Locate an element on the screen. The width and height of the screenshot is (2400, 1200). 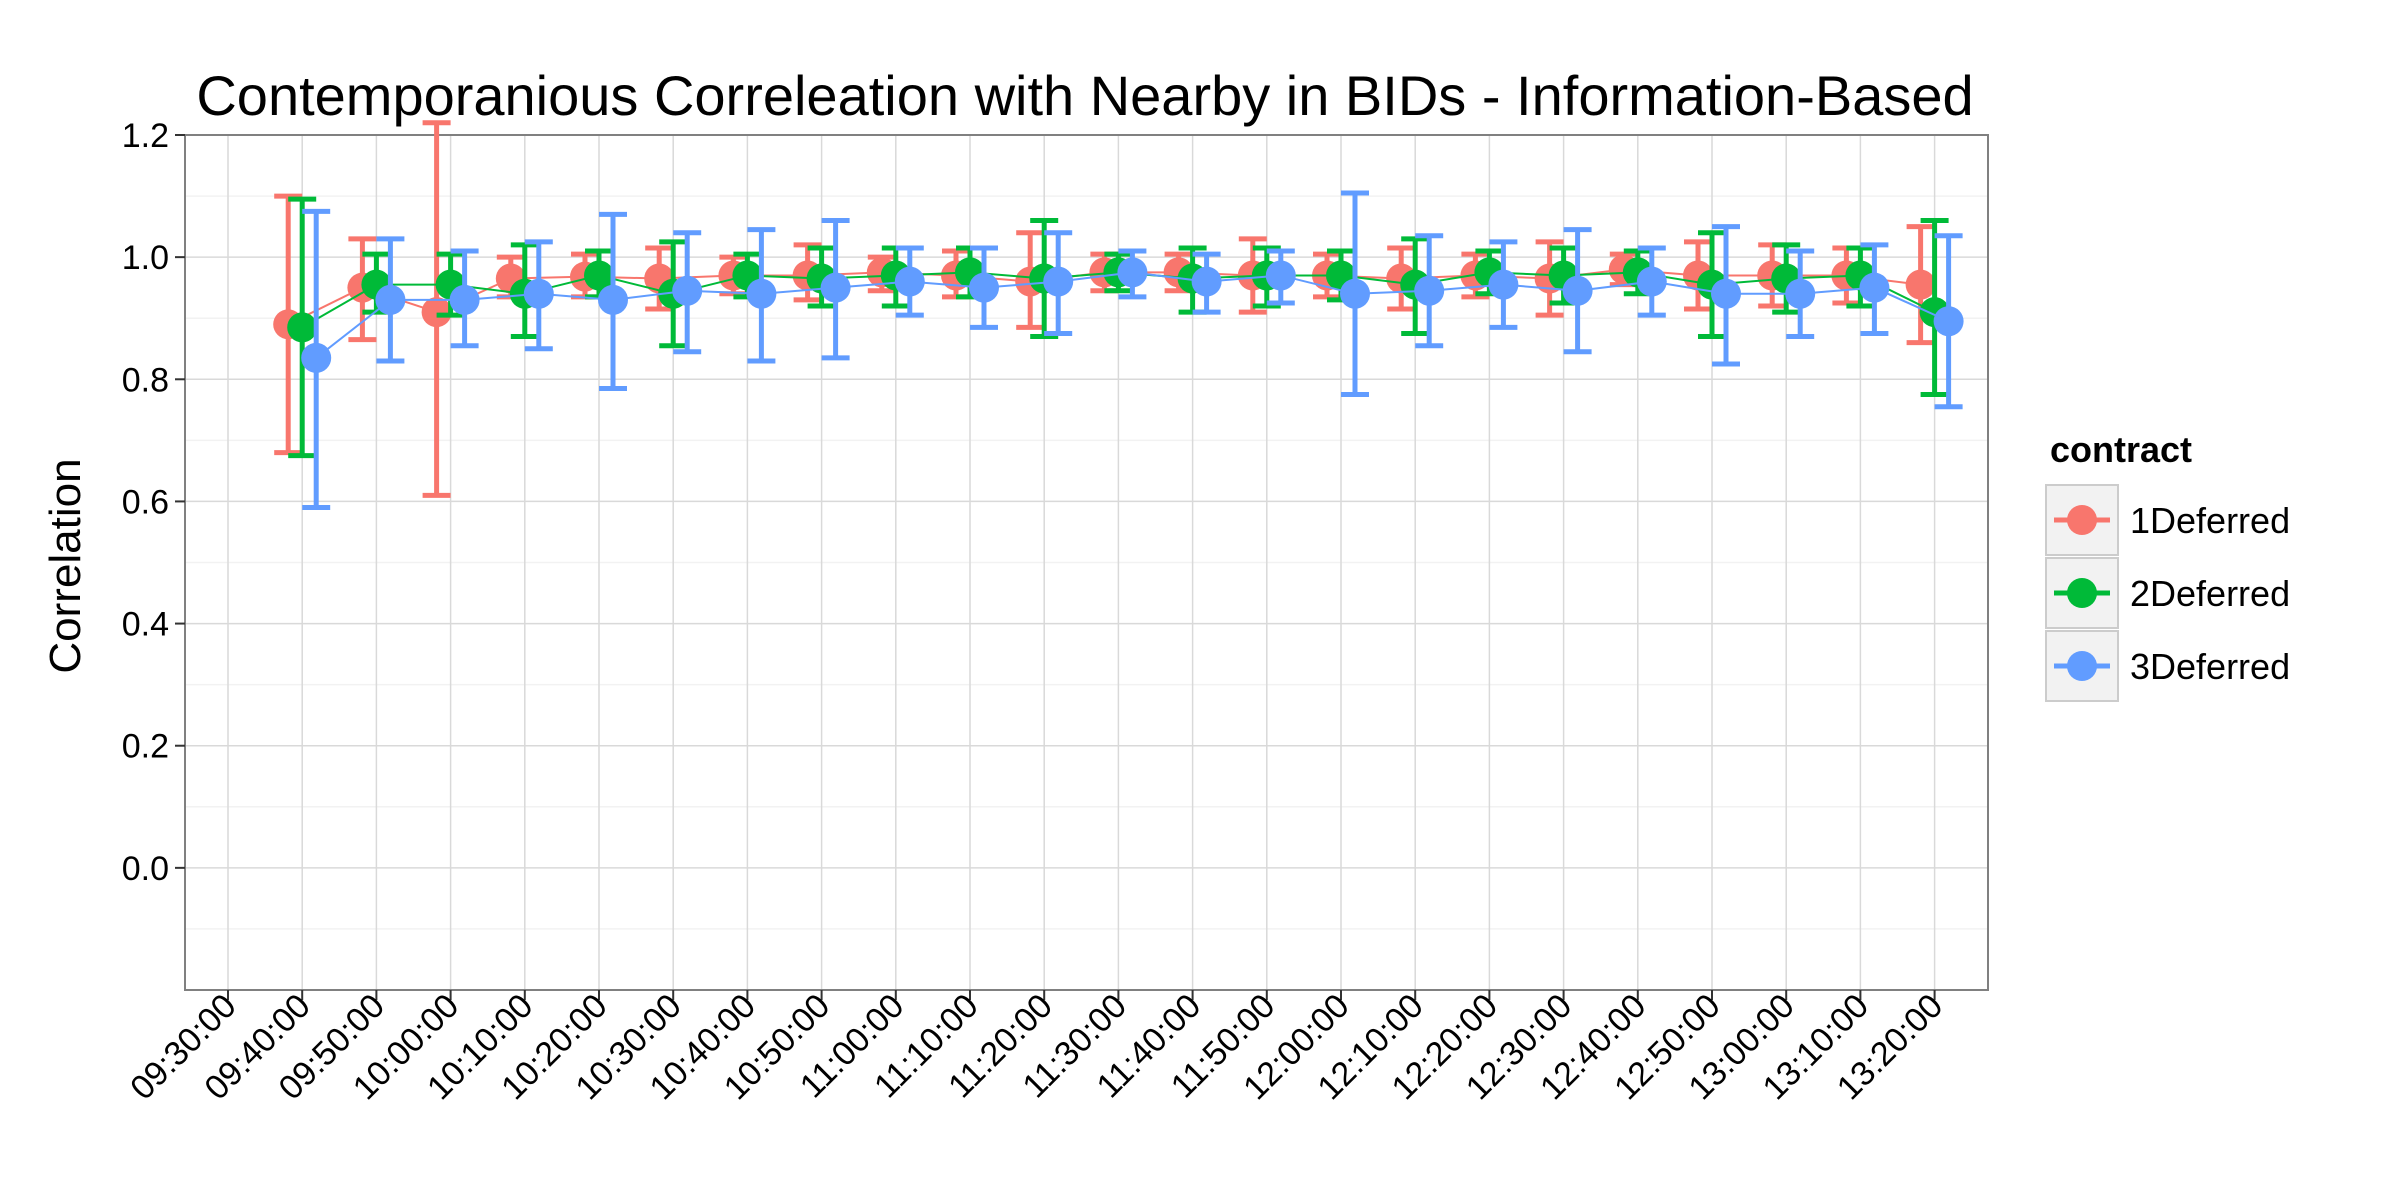
y-tick-label: 0.0 is located at coordinates (145, 869).